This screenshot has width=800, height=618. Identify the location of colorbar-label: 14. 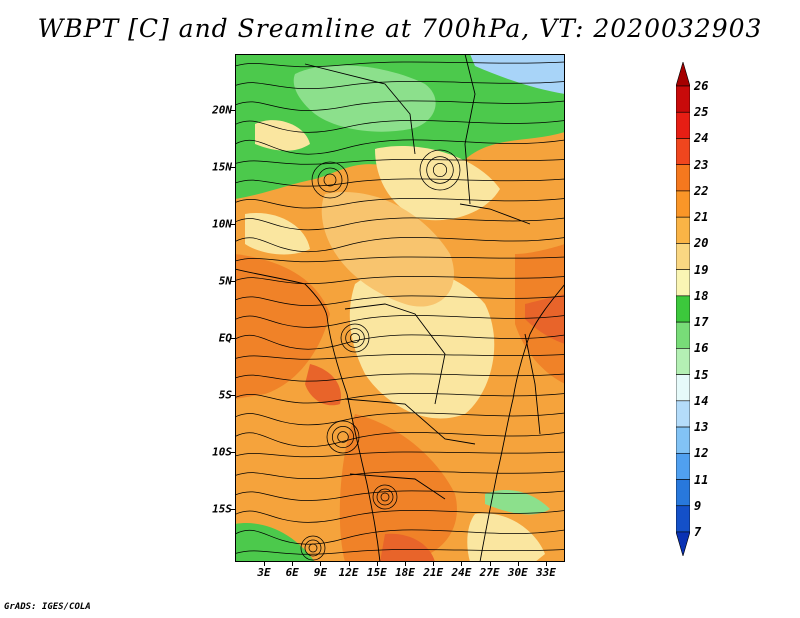
(701, 400).